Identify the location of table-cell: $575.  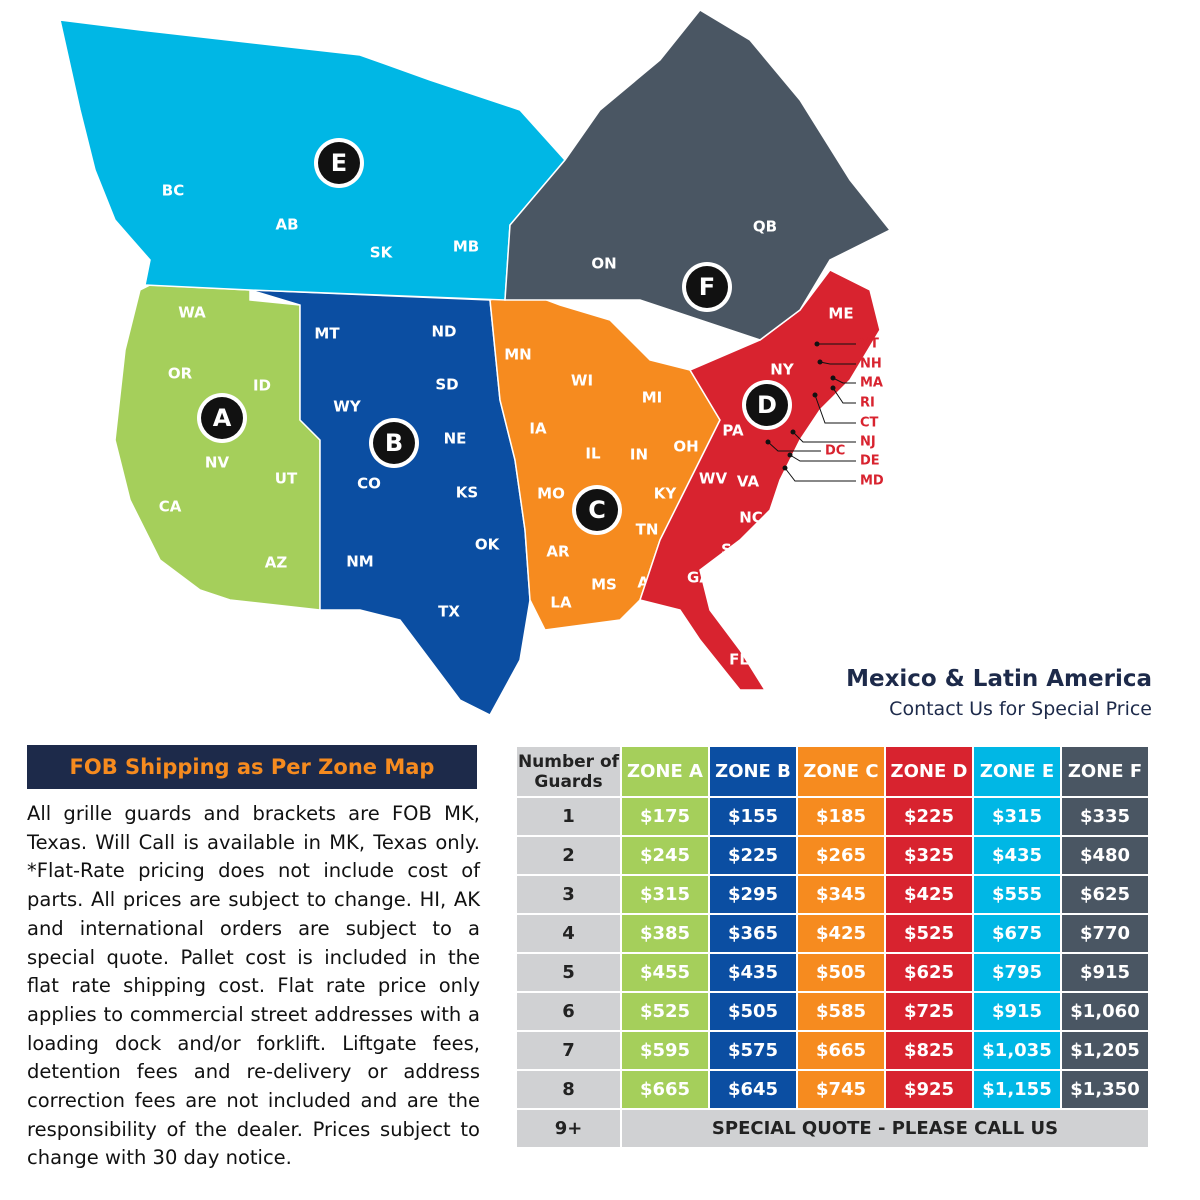
(753, 1050).